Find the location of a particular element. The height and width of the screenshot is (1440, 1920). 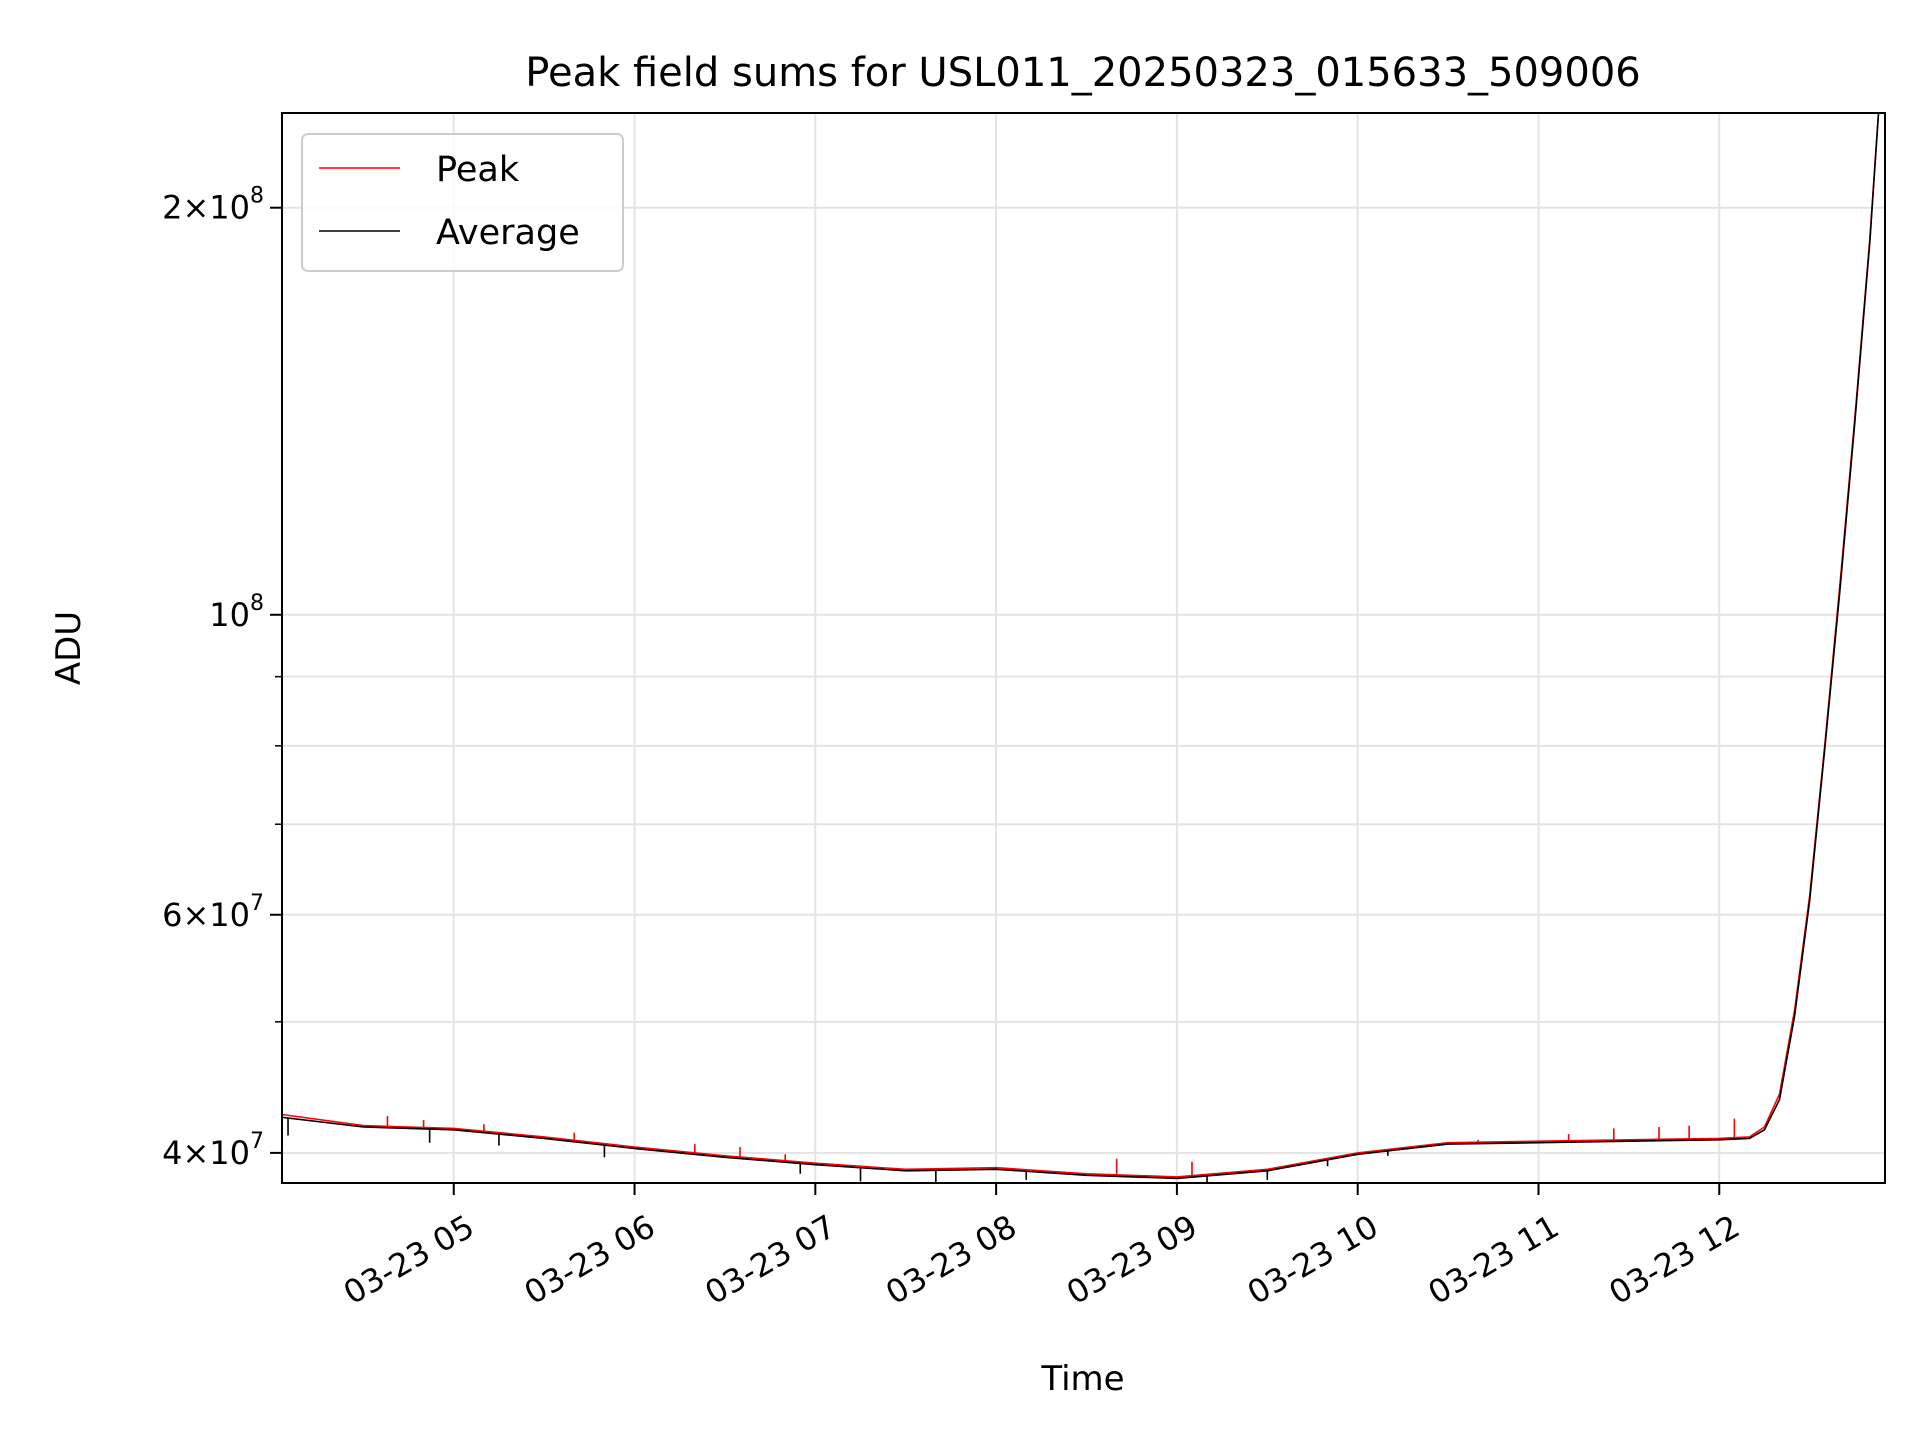

y-tick-mantissa: 4 is located at coordinates (172, 1153).